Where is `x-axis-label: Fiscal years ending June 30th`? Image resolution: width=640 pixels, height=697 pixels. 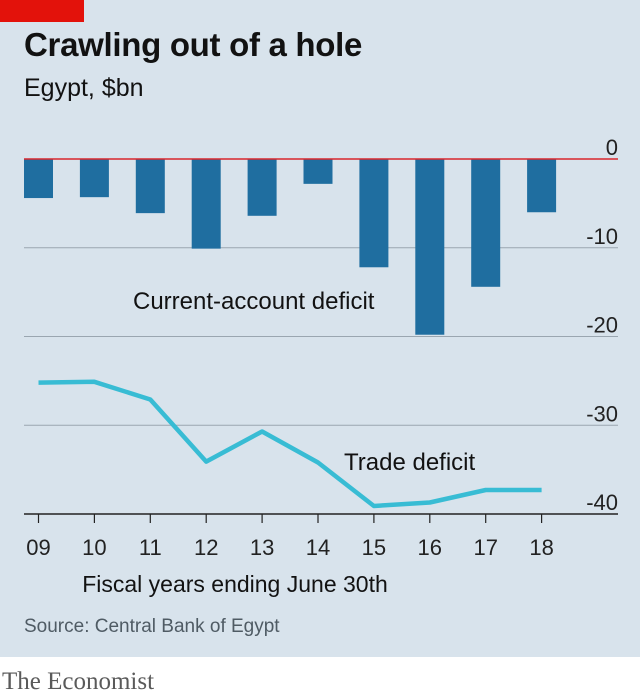 x-axis-label: Fiscal years ending June 30th is located at coordinates (235, 584).